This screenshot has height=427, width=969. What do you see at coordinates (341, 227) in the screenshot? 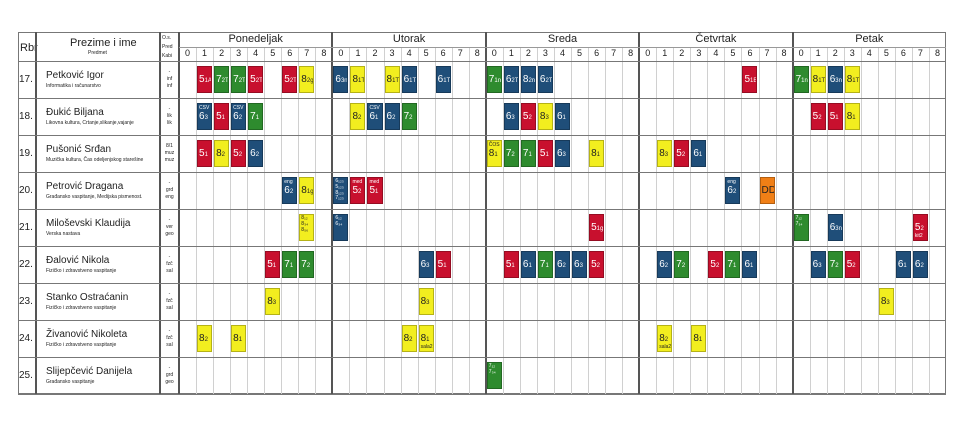
I see `lesson-cell: 6₁₂ 6₃₄` at bounding box center [341, 227].